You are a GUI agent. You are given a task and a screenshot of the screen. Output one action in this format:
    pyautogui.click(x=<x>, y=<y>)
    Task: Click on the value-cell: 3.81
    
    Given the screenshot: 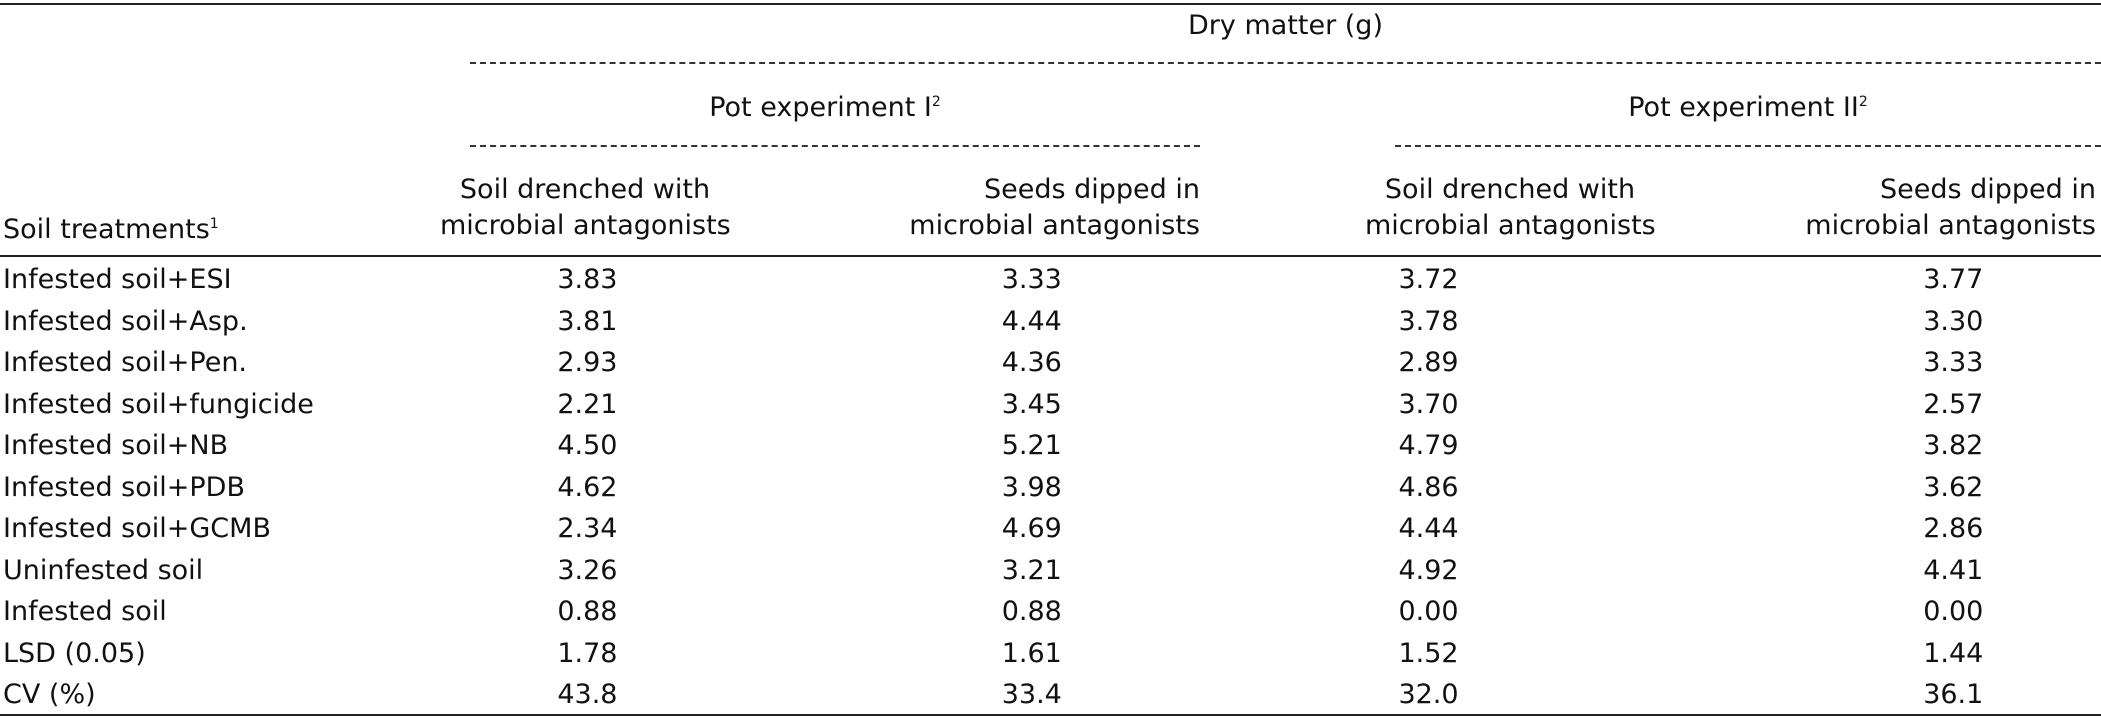 What is the action you would take?
    pyautogui.click(x=587, y=321)
    